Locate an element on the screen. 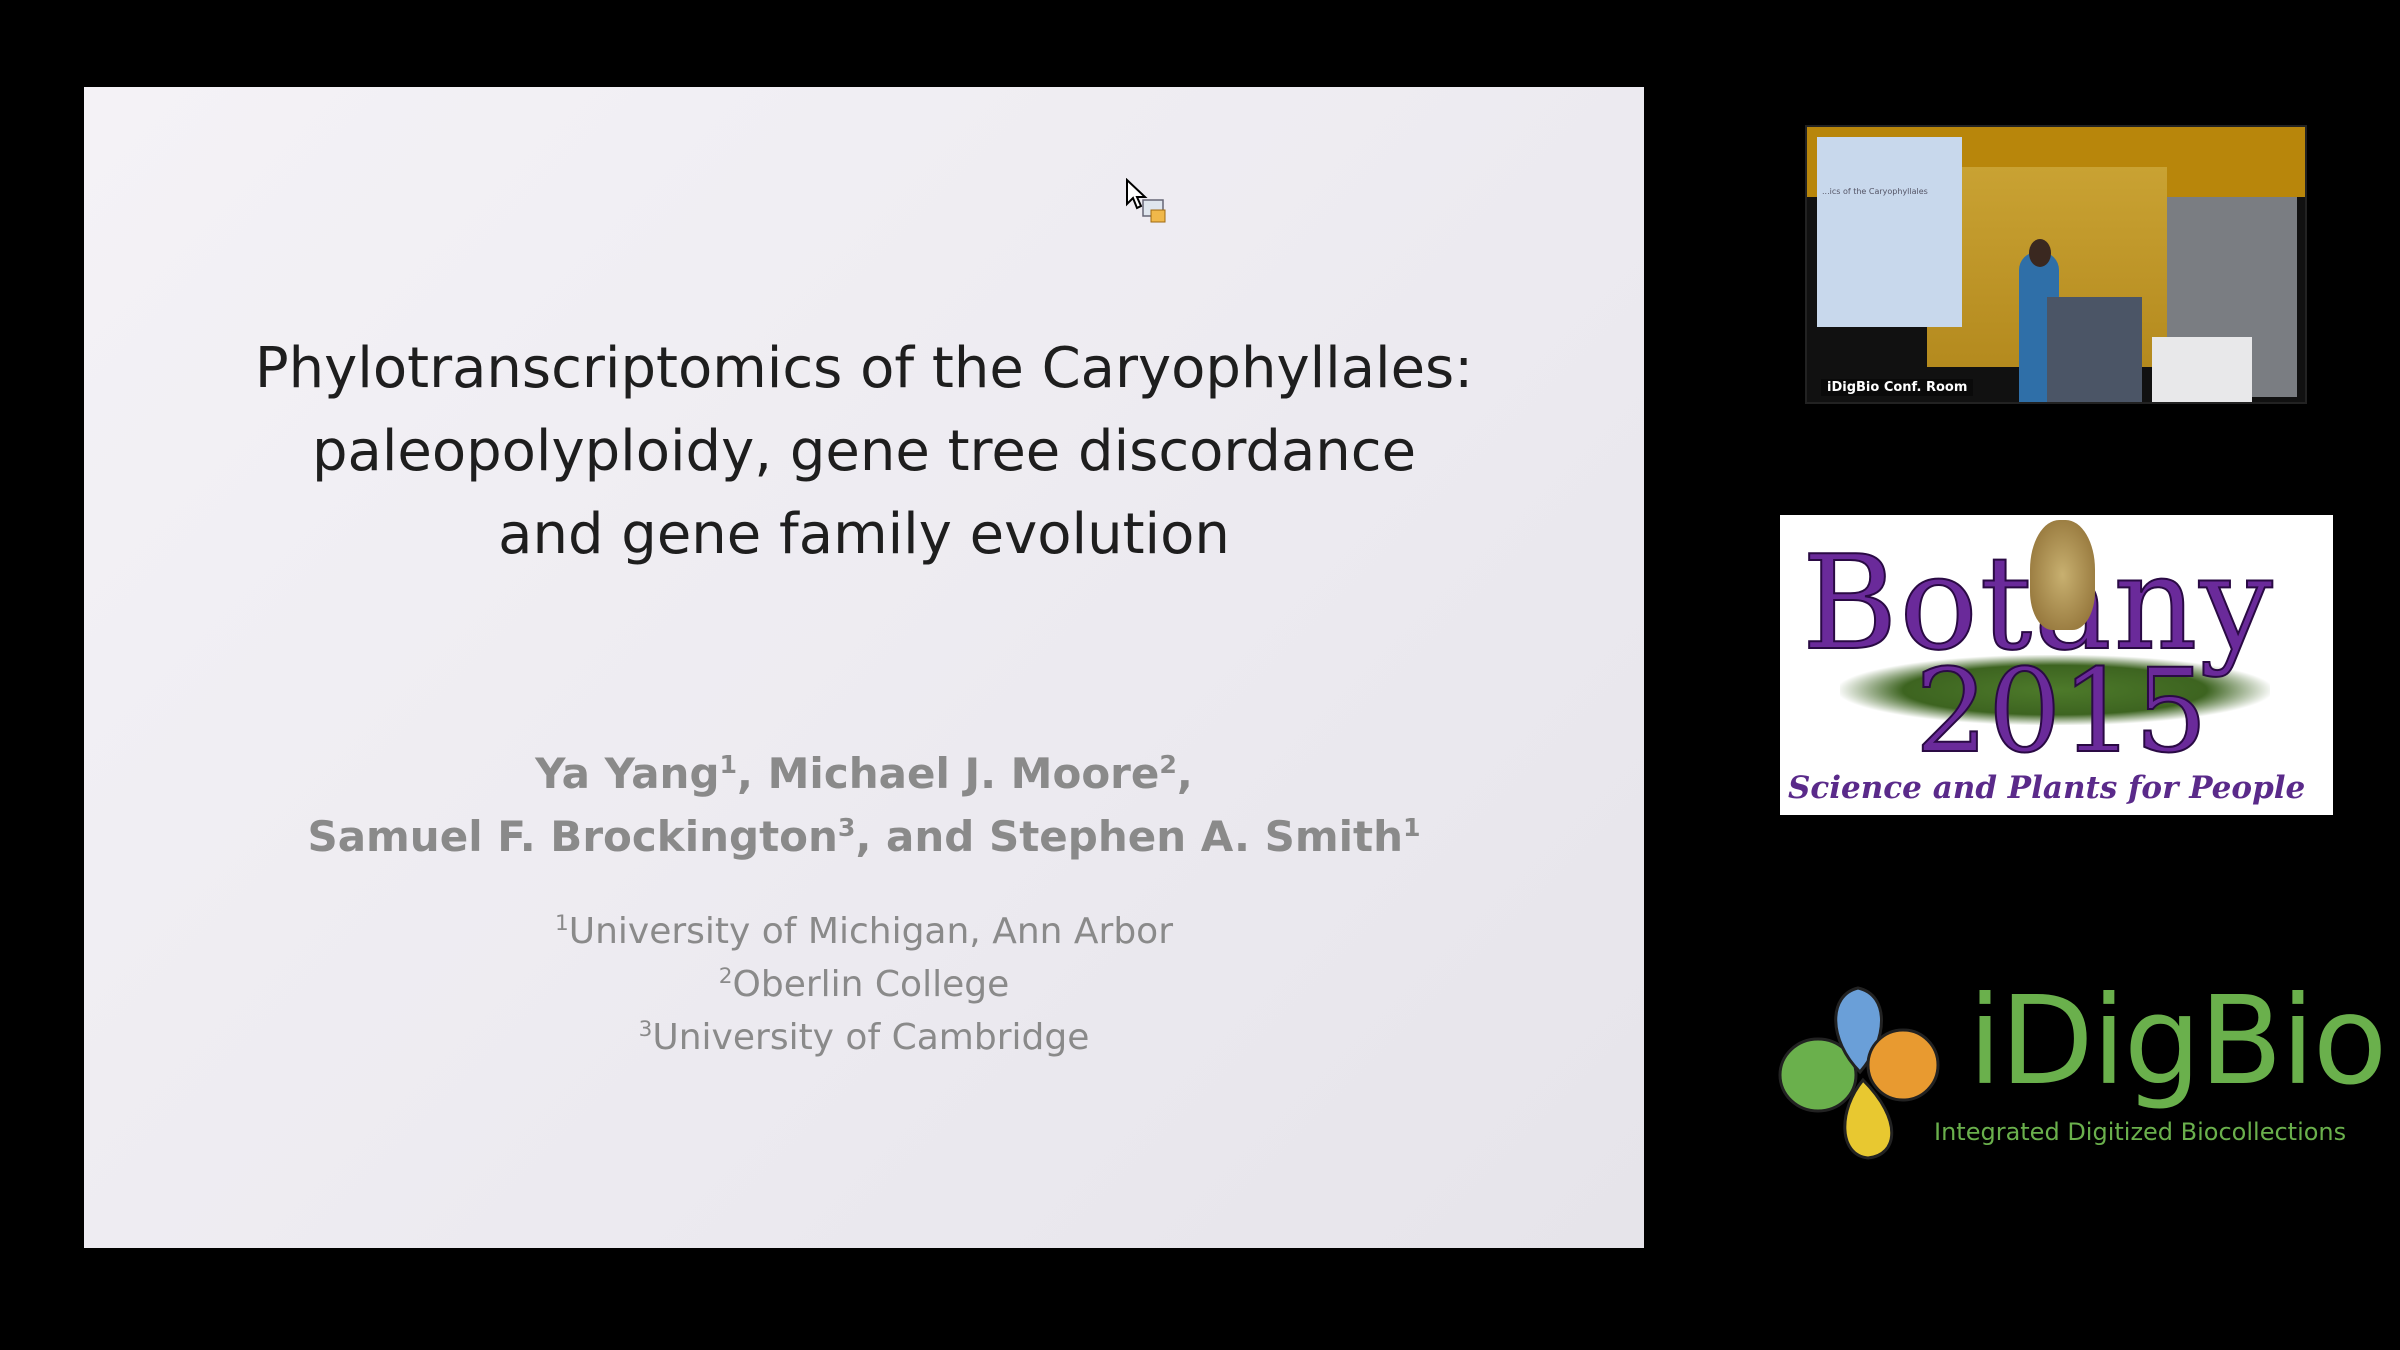 The height and width of the screenshot is (1350, 2400). logo-year: 2015 is located at coordinates (2061, 712).